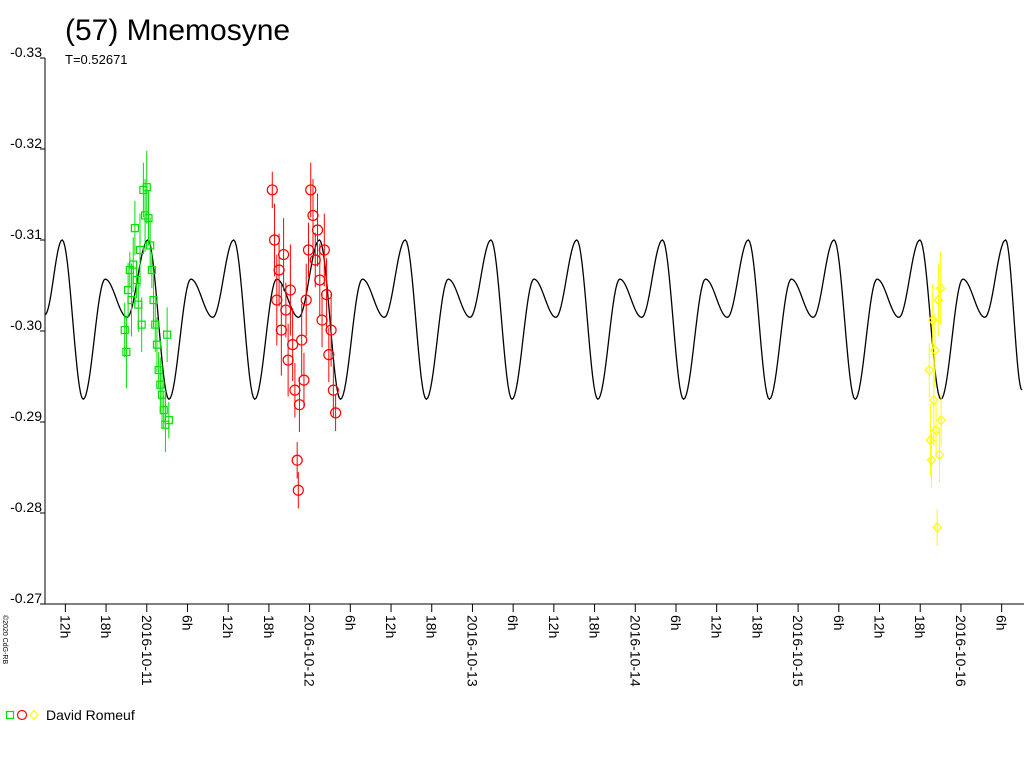 This screenshot has width=1024, height=768. Describe the element at coordinates (798, 651) in the screenshot. I see `x-tick-label: 2016-10-15` at that location.